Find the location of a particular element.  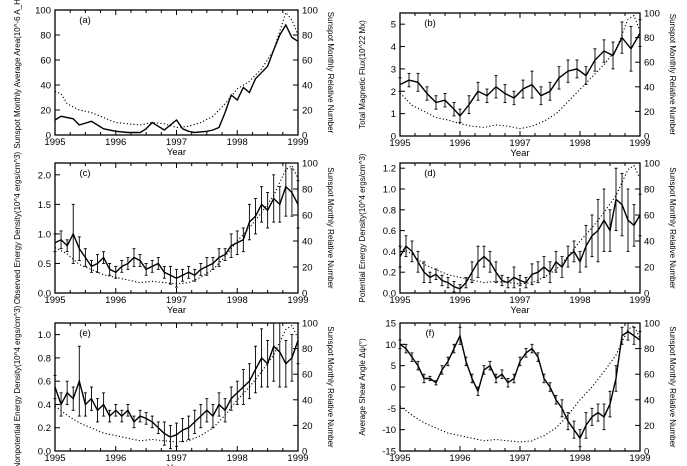

y-tick-label: 20 is located at coordinates (45, 111).